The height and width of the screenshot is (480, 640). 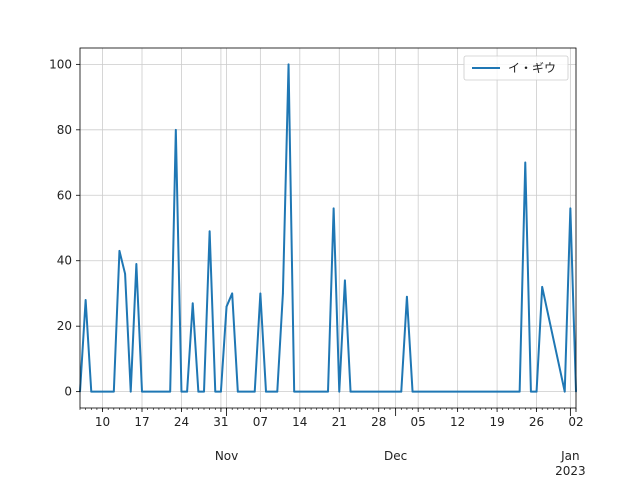 I want to click on x-tick-label: 26, so click(x=536, y=422).